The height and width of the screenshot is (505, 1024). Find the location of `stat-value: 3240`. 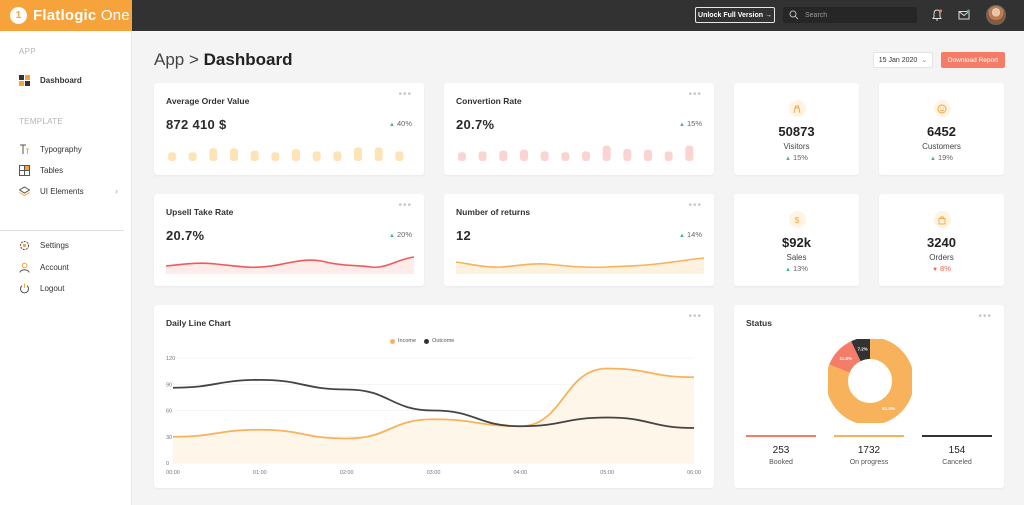

stat-value: 3240 is located at coordinates (941, 242).